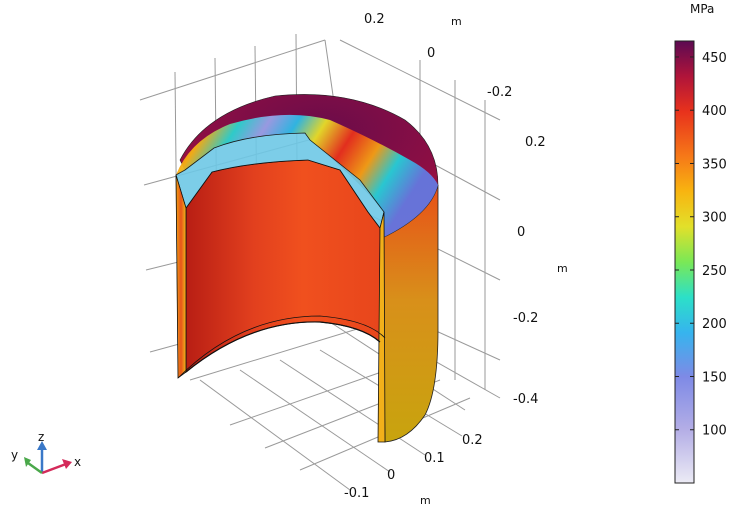 This screenshot has height=508, width=732. What do you see at coordinates (46, 452) in the screenshot?
I see `axis-triad: z x y` at bounding box center [46, 452].